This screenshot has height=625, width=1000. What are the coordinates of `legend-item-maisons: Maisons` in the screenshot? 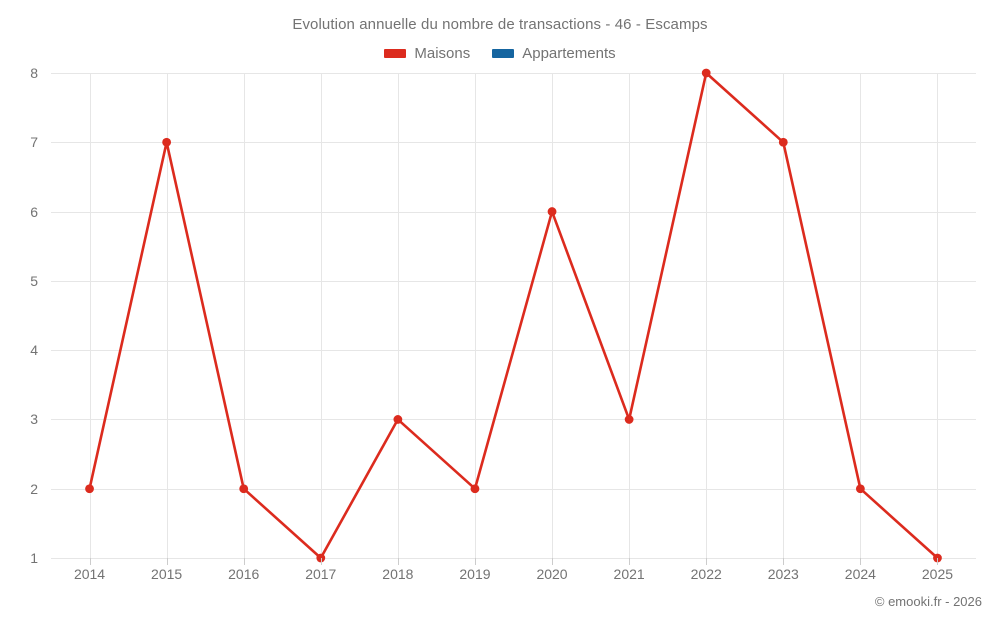 It's located at (427, 53).